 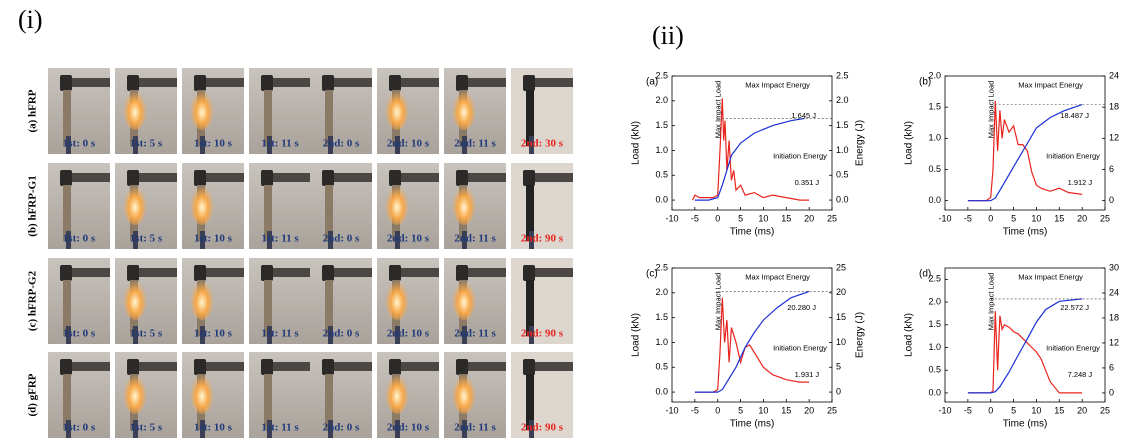 What do you see at coordinates (668, 35) in the screenshot?
I see `panel-label: (ii)` at bounding box center [668, 35].